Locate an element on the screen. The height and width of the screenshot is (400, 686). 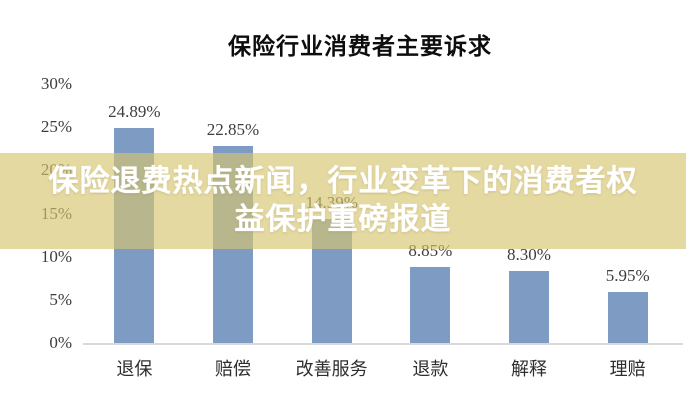
category-label: 赔偿 is located at coordinates (233, 369).